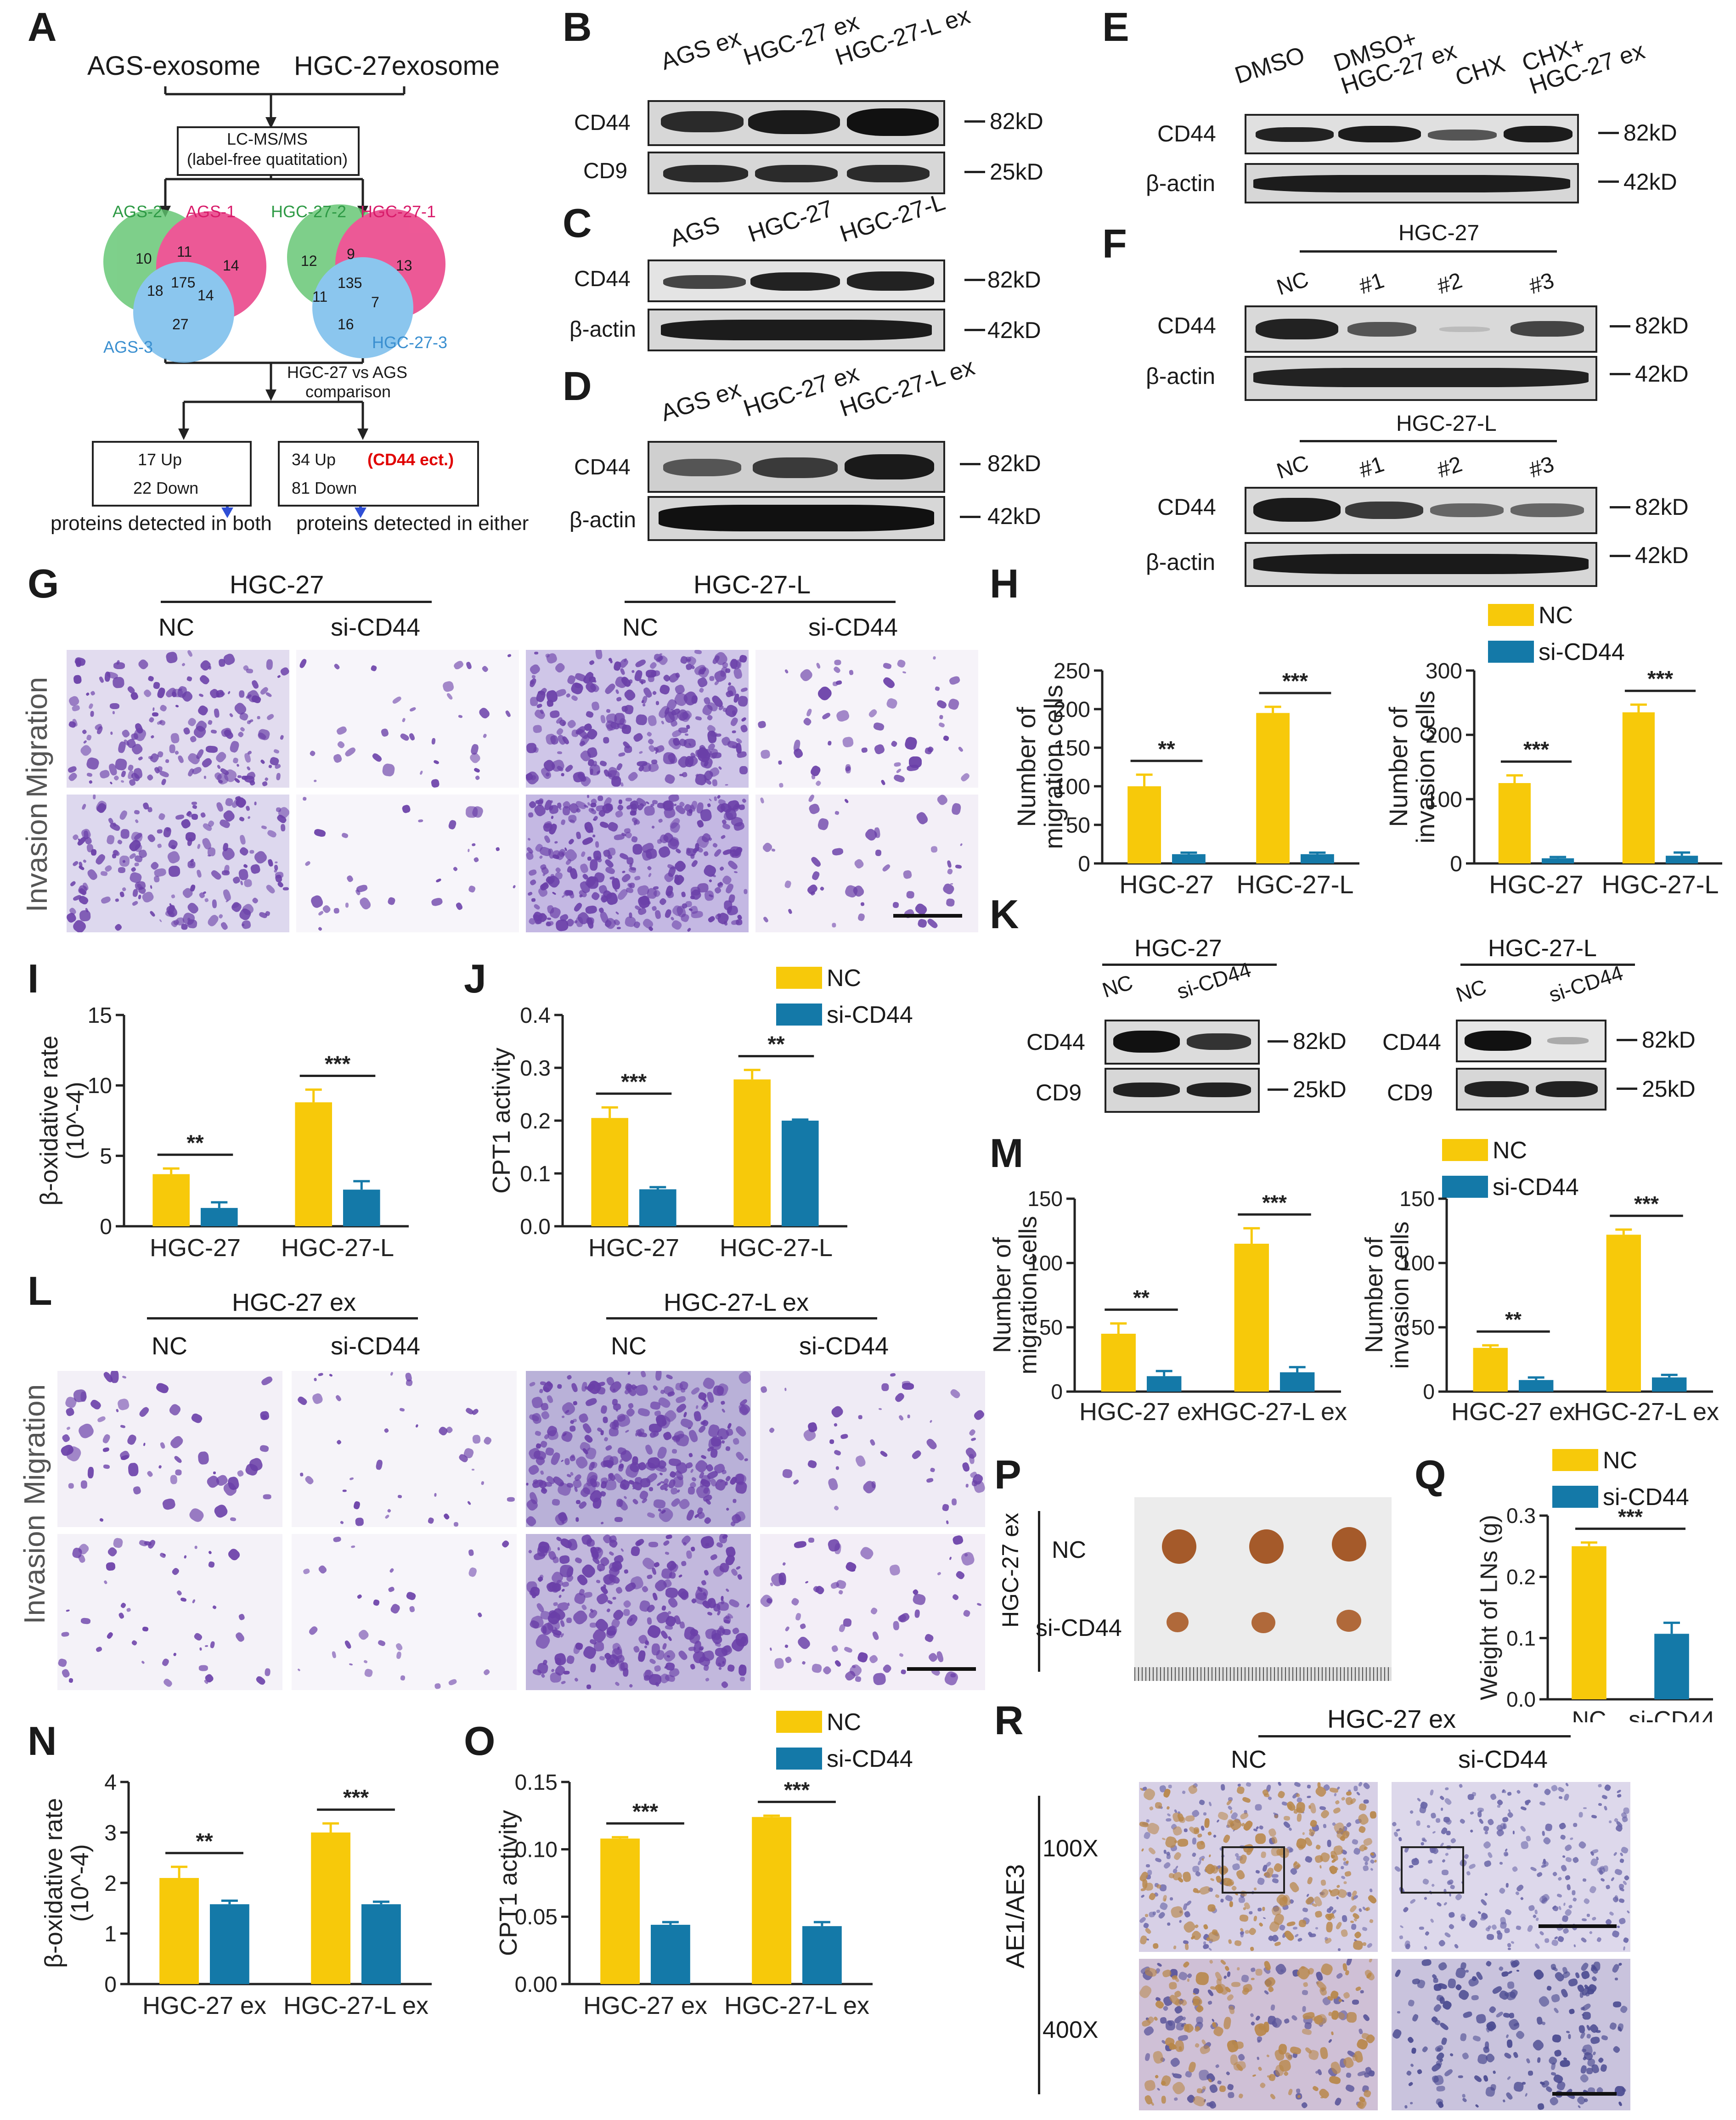 The image size is (1736, 2120). Describe the element at coordinates (1015, 1295) in the screenshot. I see `y-axis-label: Number ofmigration cells` at that location.